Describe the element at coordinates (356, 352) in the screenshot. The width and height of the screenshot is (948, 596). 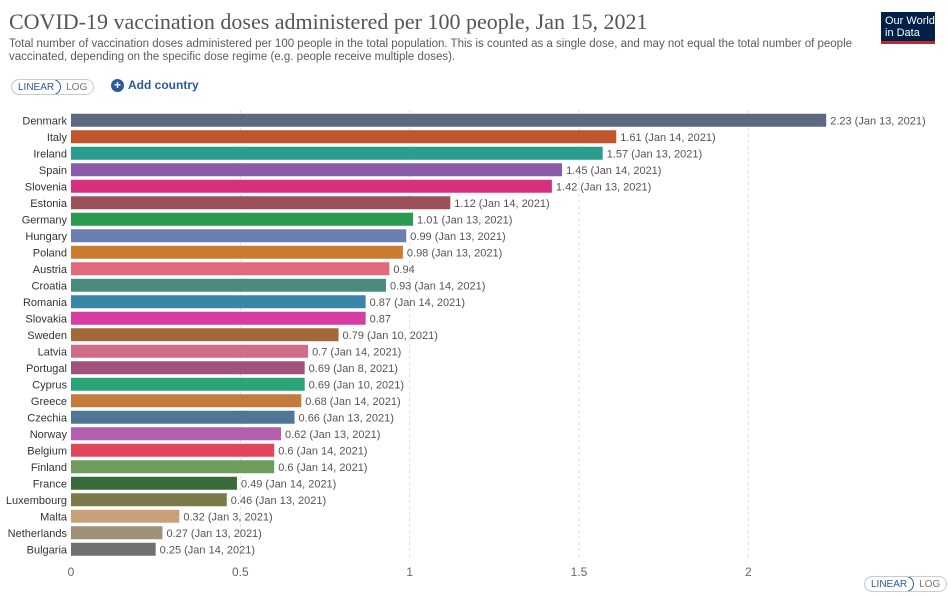
I see `value-label: 0.7 (Jan 14, 2021)` at that location.